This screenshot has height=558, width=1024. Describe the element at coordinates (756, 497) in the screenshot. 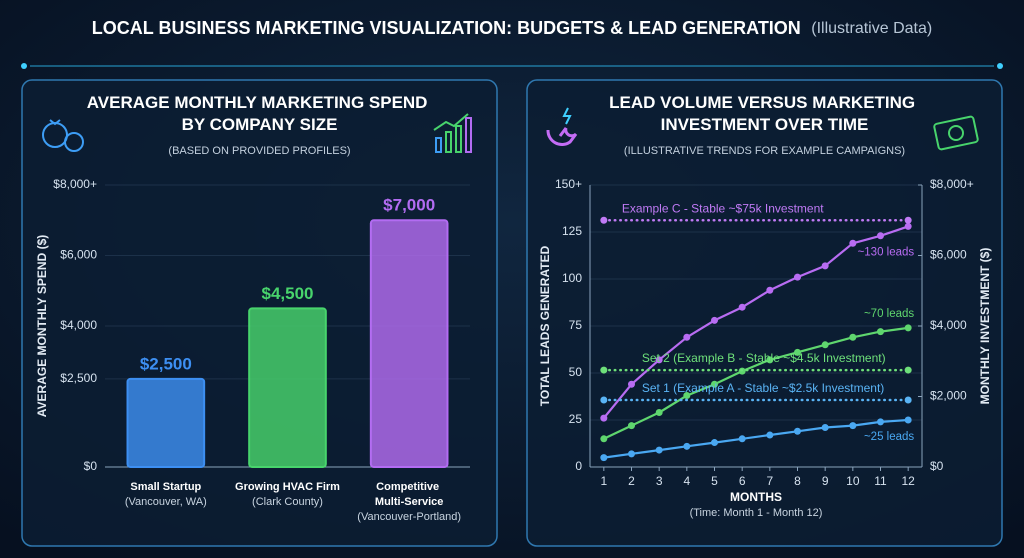

I see `x-axis-label: MONTHS` at that location.